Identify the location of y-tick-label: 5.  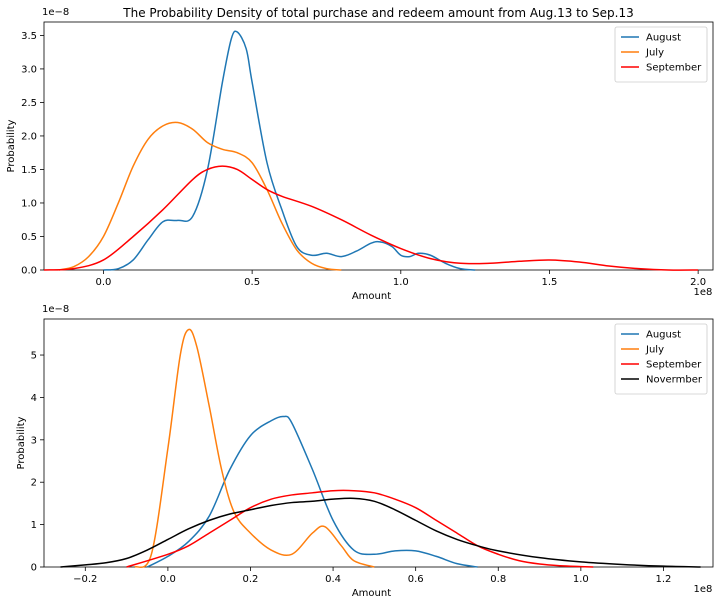
(34, 356).